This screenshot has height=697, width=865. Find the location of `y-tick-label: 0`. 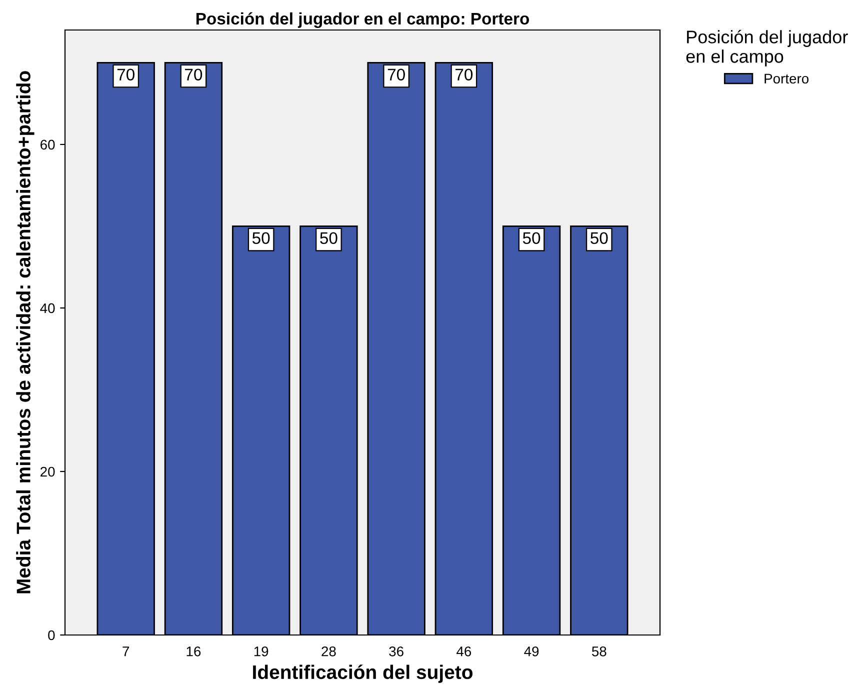

y-tick-label: 0 is located at coordinates (51, 635).